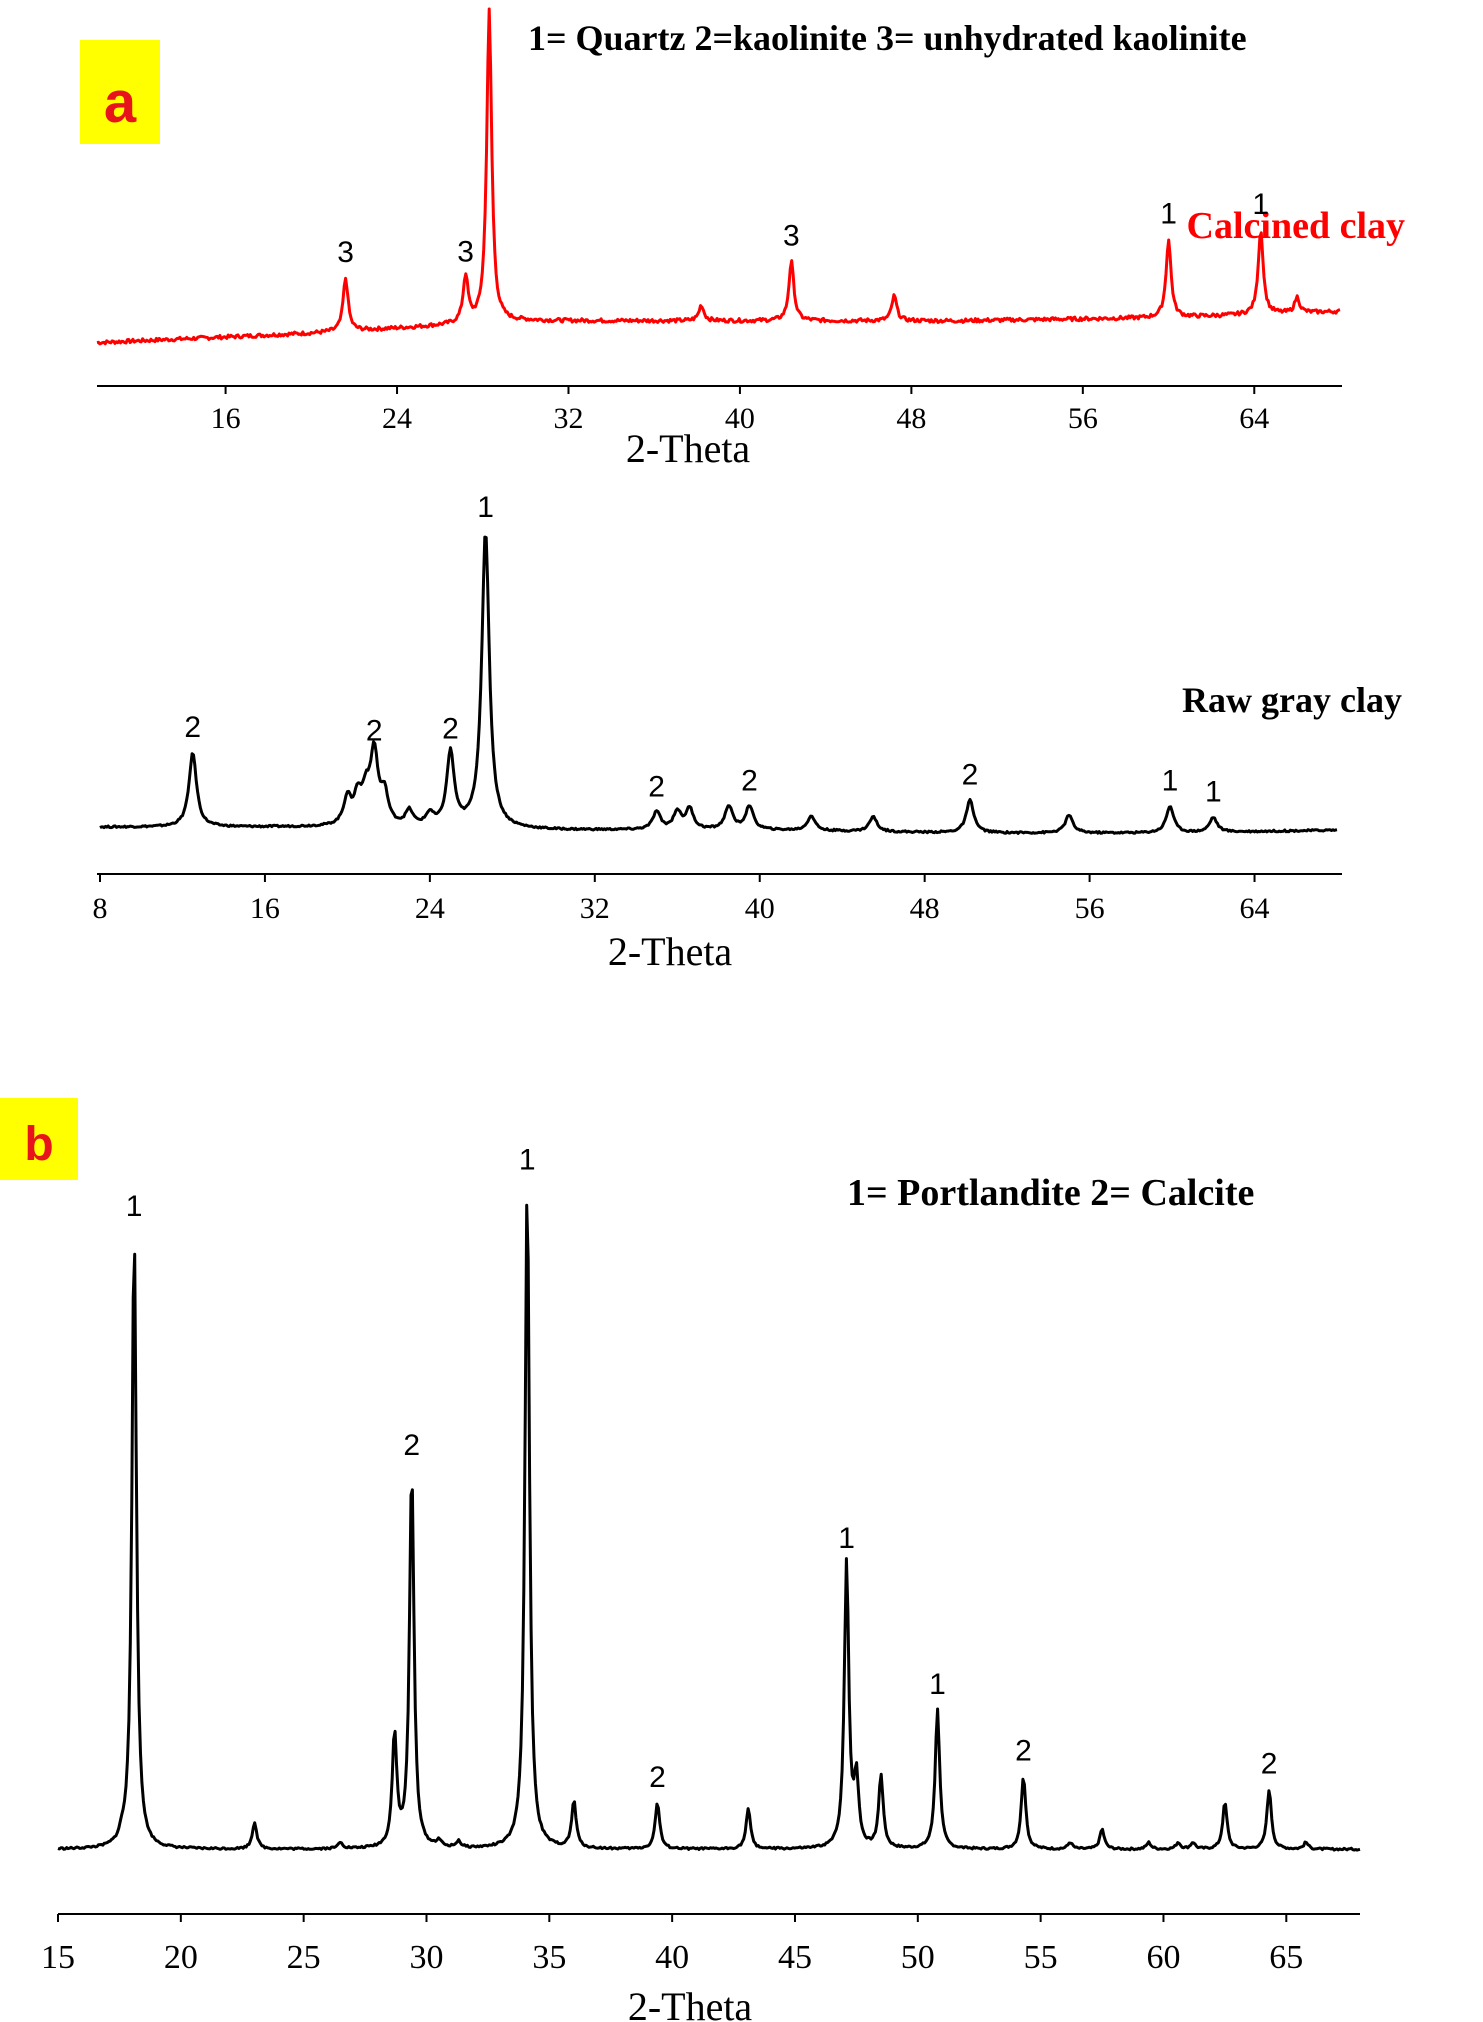 The height and width of the screenshot is (2022, 1483). I want to click on calcined-clay-peak-labels: 3 3 1 3 1 1, so click(803, 134).